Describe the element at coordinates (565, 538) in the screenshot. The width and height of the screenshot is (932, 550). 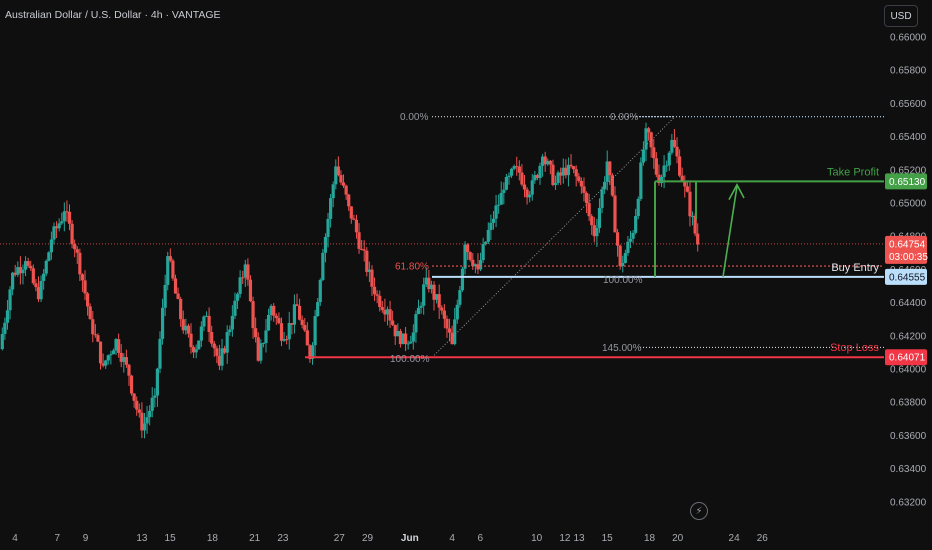
I see `time-tick-label: 12` at that location.